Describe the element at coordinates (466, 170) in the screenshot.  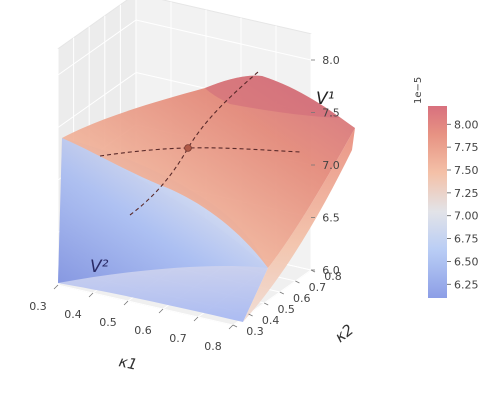
I see `colorbar-tick-label: 7.50` at that location.